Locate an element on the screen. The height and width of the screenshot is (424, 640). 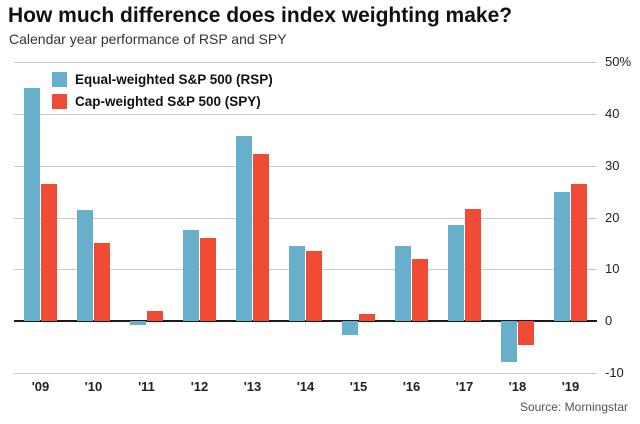
legend-item-spy: Cap-weighted S&P 500 (SPY) is located at coordinates (162, 101).